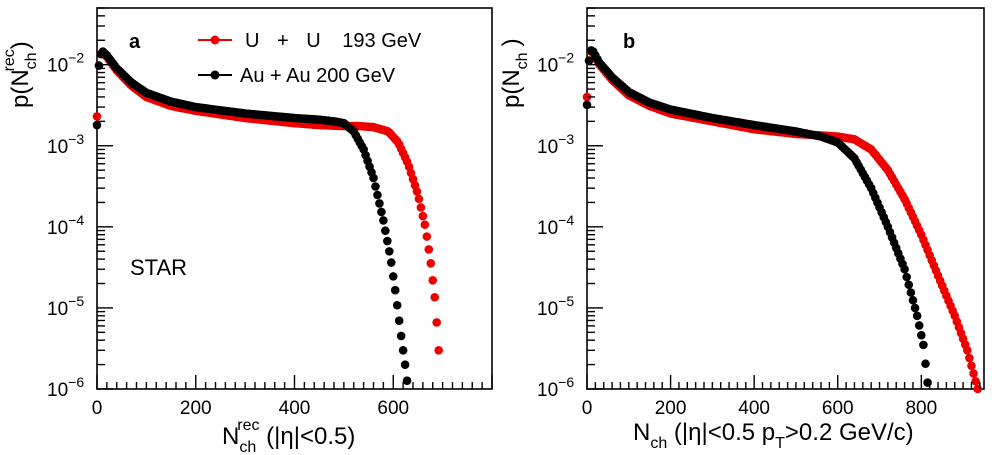  Describe the element at coordinates (252, 41) in the screenshot. I see `legend-uu-part-1: U` at that location.